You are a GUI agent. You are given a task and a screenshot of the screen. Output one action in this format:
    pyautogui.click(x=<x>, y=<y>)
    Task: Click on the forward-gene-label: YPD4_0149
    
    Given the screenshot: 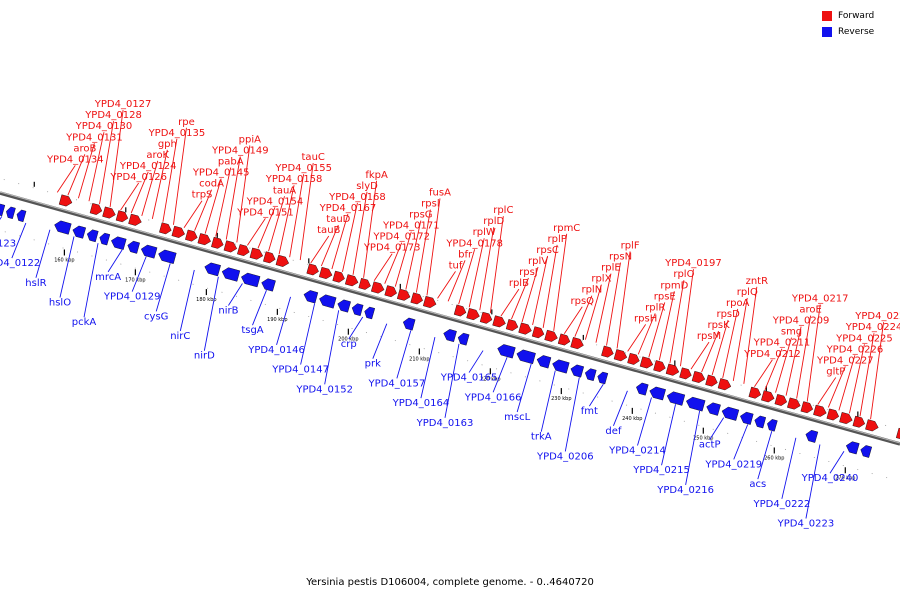 What is the action you would take?
    pyautogui.click(x=240, y=150)
    